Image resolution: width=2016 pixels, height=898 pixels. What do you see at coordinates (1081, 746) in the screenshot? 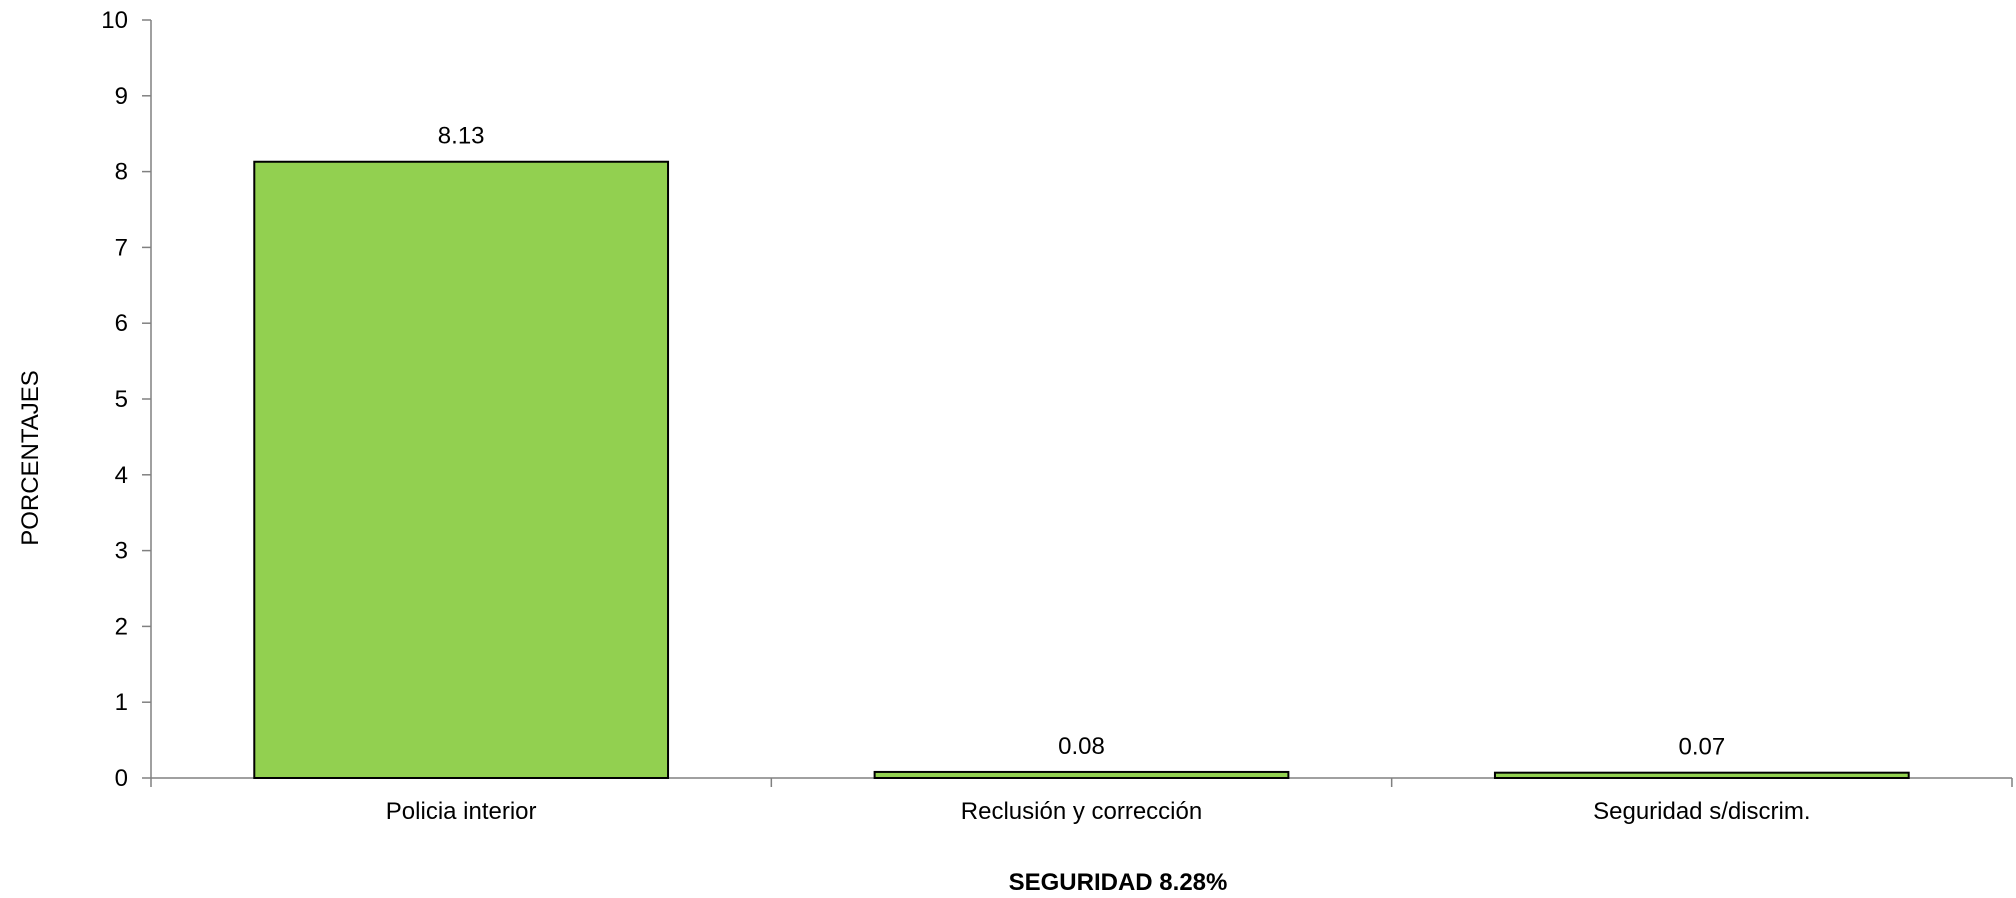
I see `data-label: 0.08` at bounding box center [1081, 746].